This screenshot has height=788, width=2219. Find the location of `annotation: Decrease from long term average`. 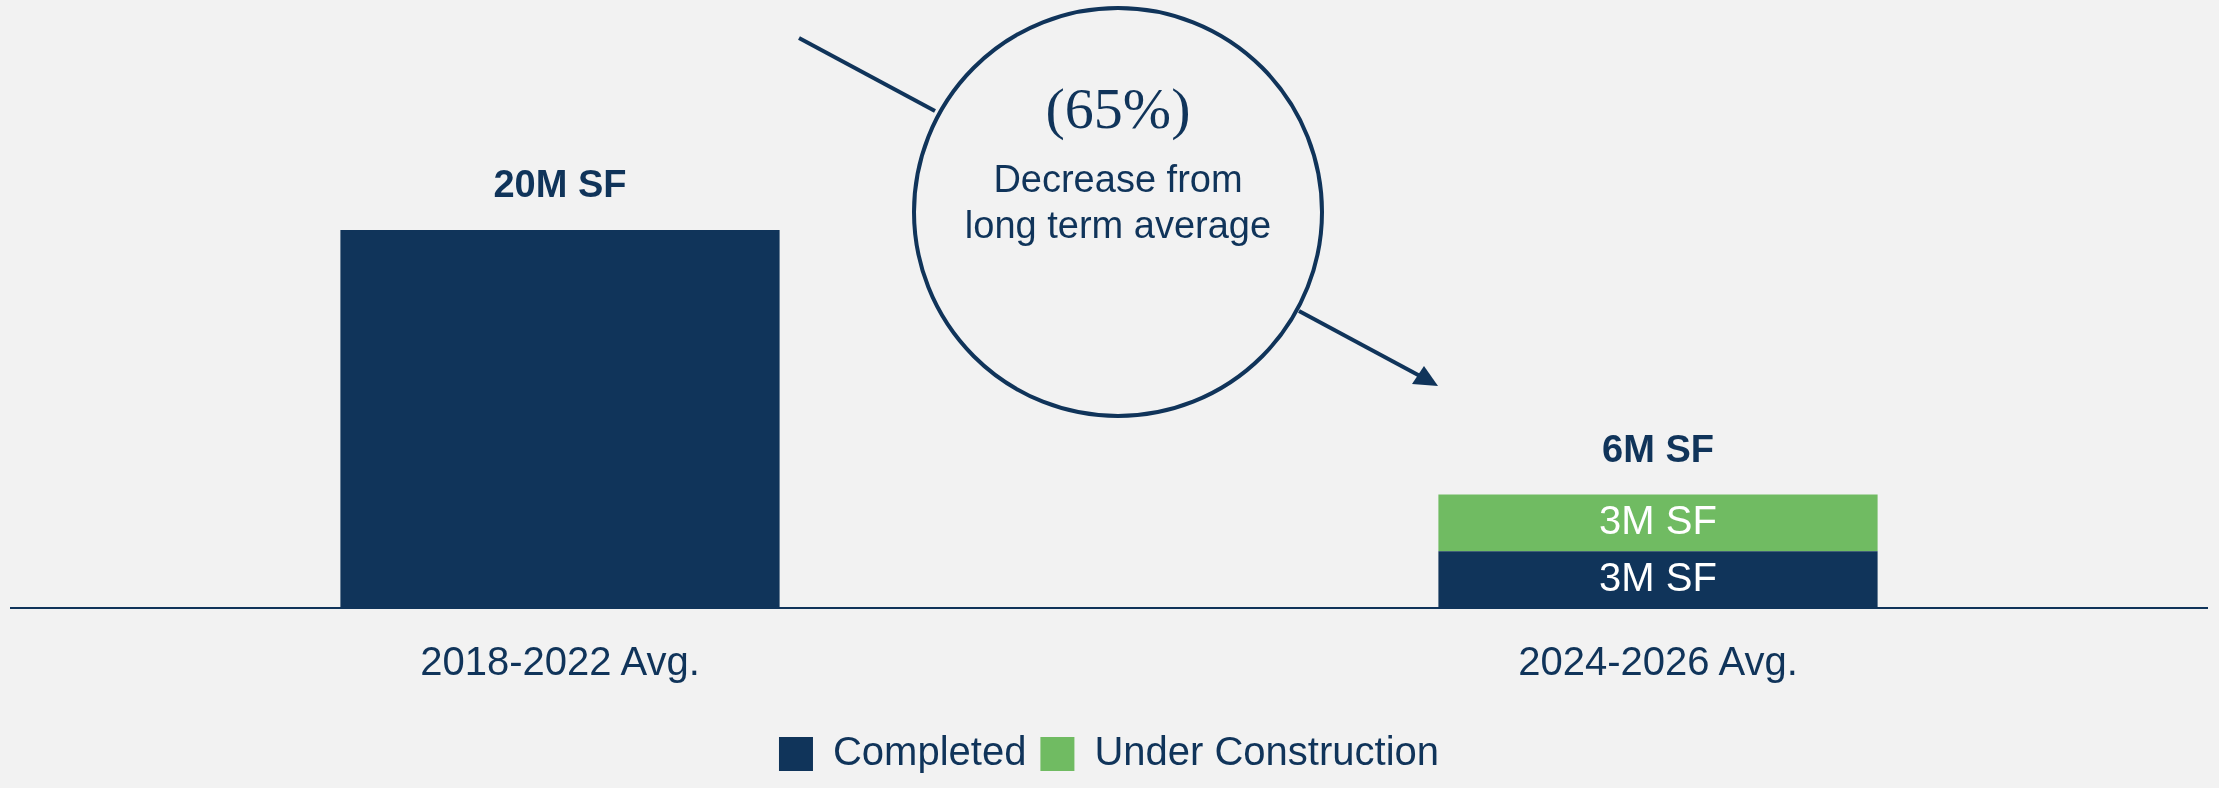

annotation: Decrease from long term average is located at coordinates (1118, 202).